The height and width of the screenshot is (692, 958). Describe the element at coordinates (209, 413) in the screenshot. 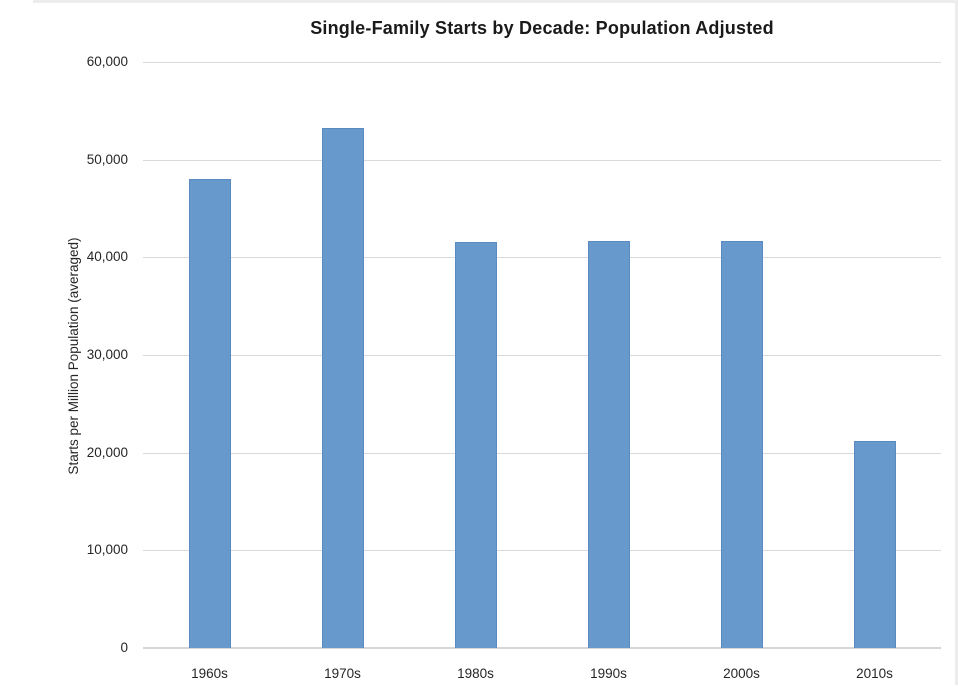

I see `bar-1960s` at that location.